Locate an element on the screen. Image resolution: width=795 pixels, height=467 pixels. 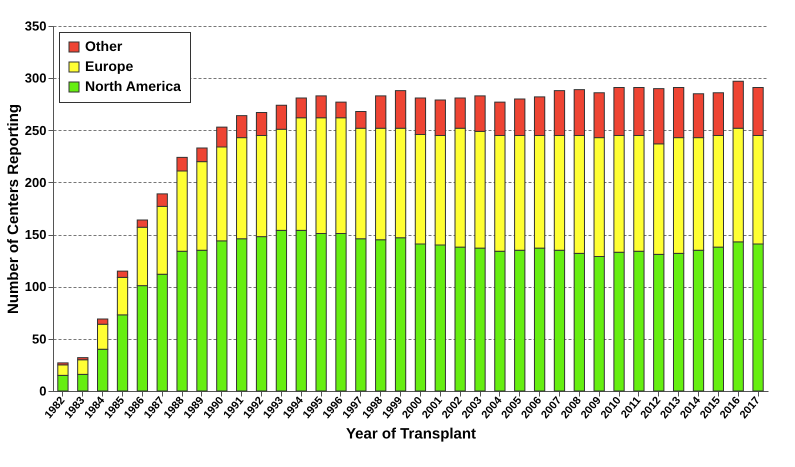
y-tick-label: 350 is located at coordinates (35, 26).